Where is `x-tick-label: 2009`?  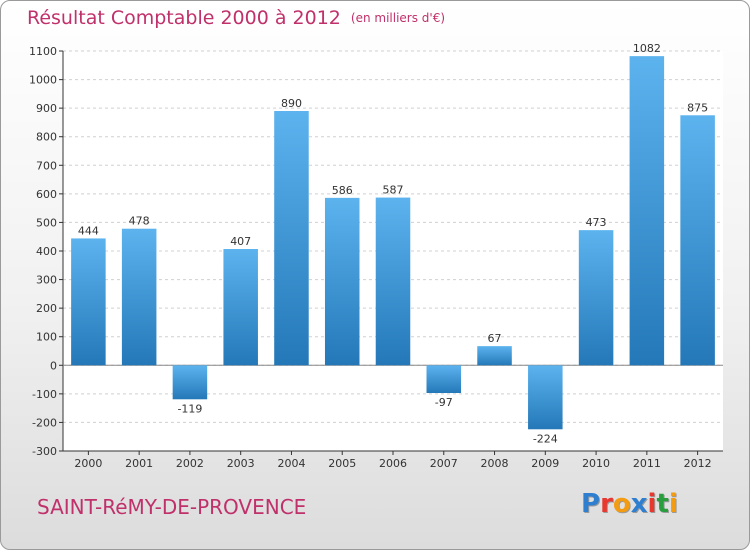
x-tick-label: 2009 is located at coordinates (545, 463).